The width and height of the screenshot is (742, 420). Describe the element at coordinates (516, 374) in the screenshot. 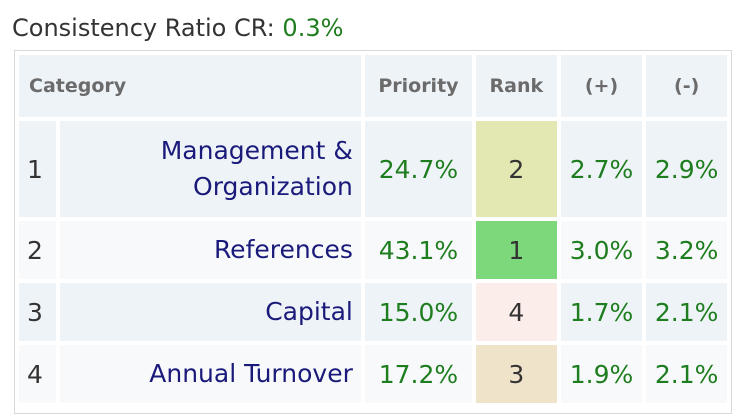

I see `rank-value: 3` at that location.